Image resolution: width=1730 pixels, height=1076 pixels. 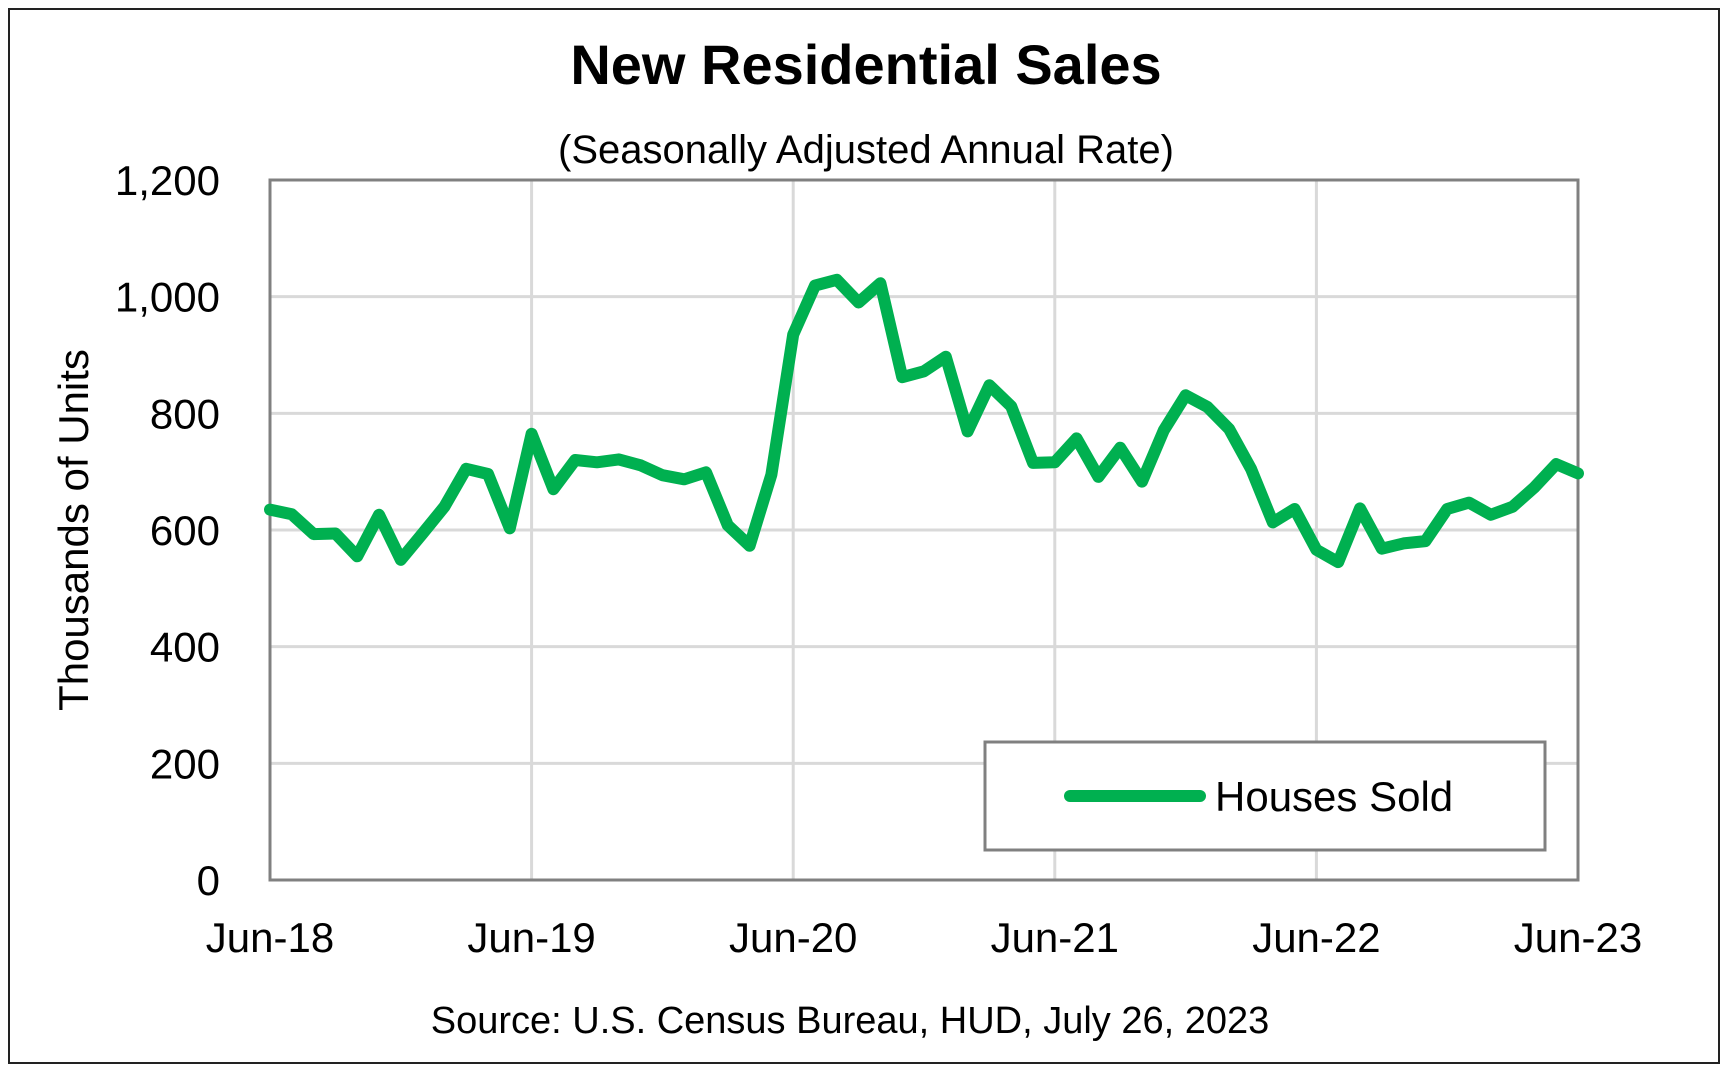 I want to click on y-tick-label: 400, so click(x=185, y=647).